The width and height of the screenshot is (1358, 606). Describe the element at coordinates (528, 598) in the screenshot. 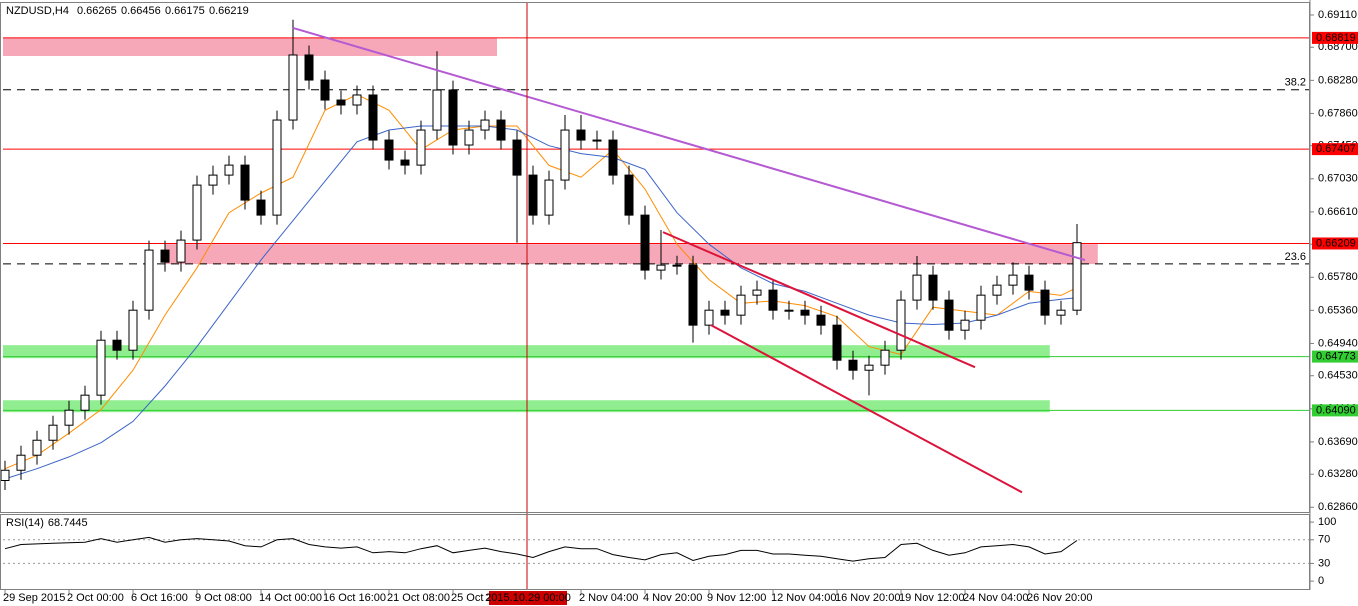

I see `crosshair-label: 2015.10.29 00:00` at that location.